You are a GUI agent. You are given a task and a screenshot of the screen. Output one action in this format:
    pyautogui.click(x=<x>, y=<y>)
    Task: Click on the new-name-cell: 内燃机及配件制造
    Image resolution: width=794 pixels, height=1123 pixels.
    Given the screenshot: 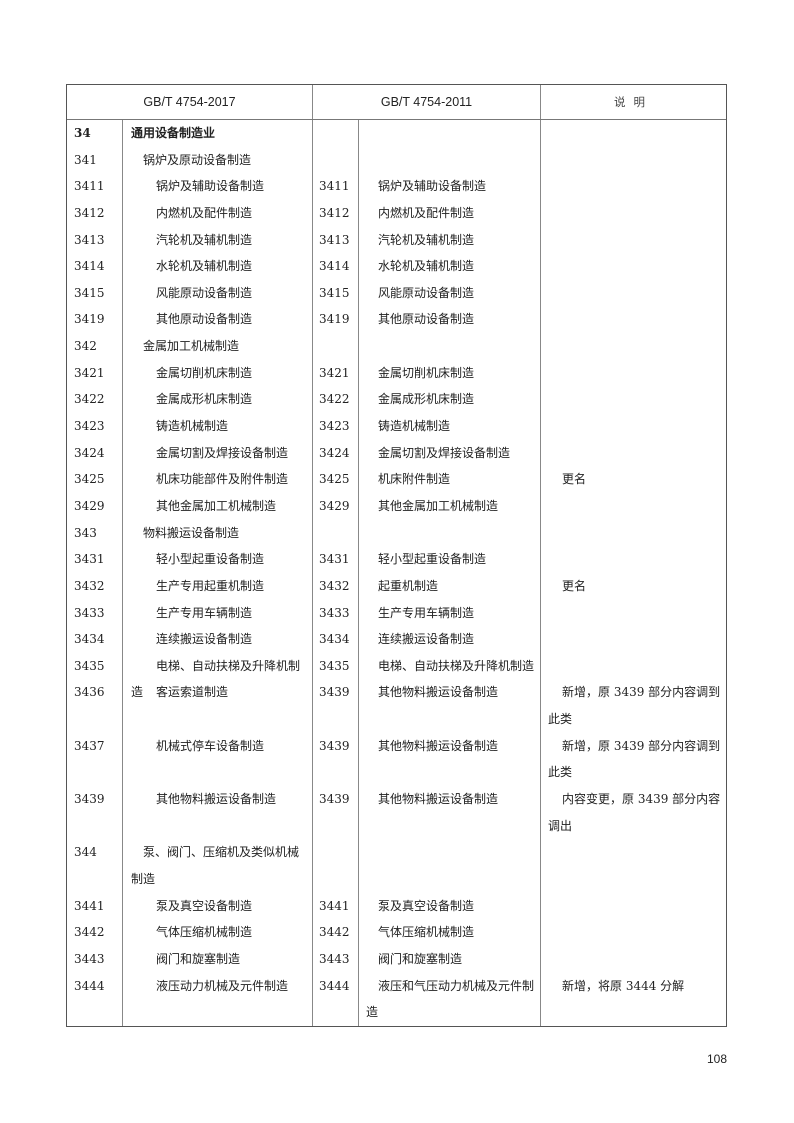 What is the action you would take?
    pyautogui.click(x=204, y=212)
    